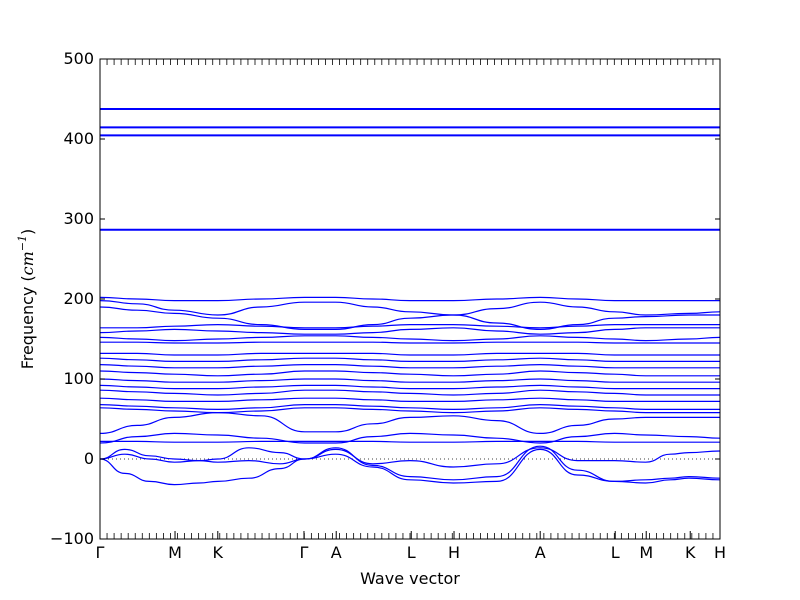 The height and width of the screenshot is (600, 800). What do you see at coordinates (410, 578) in the screenshot?
I see `x-axis-label: Wave vector` at bounding box center [410, 578].